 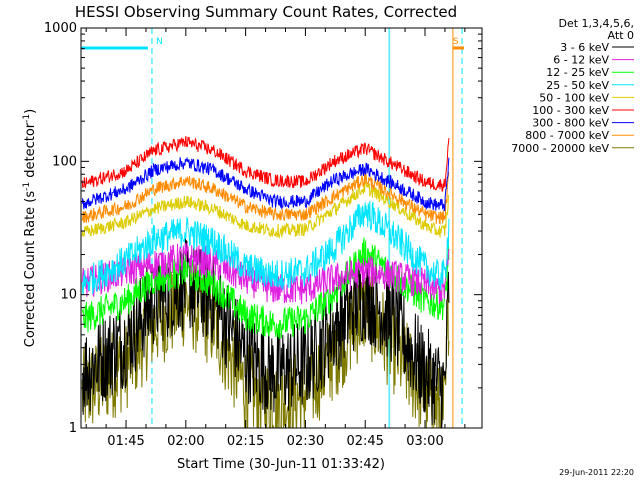 I want to click on x-tick-label: 02:15, so click(x=245, y=441).